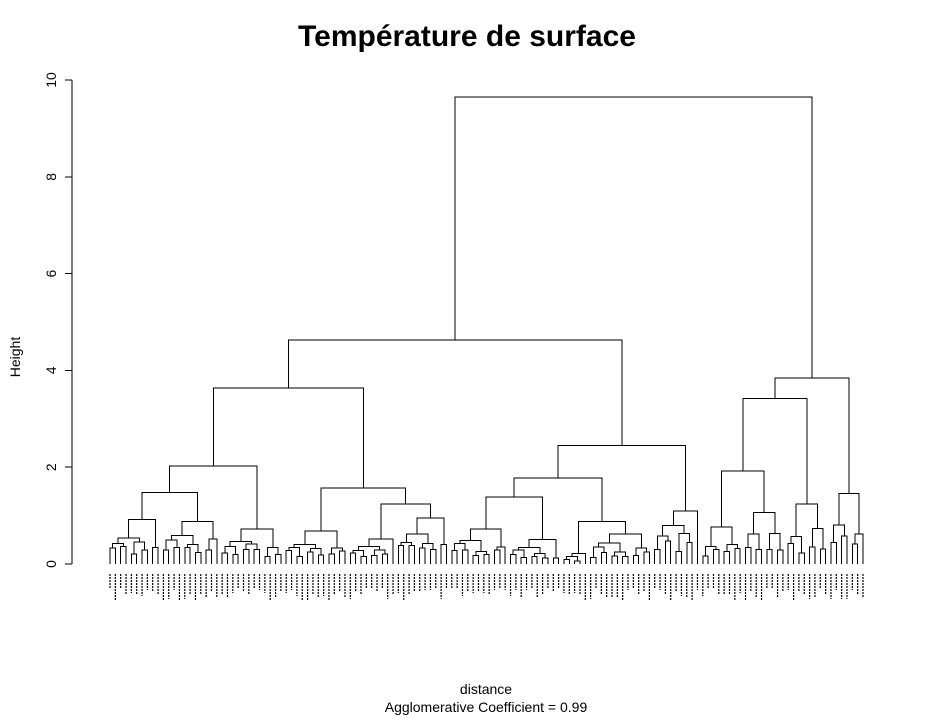  I want to click on y-tick-label: 6, so click(51, 273).